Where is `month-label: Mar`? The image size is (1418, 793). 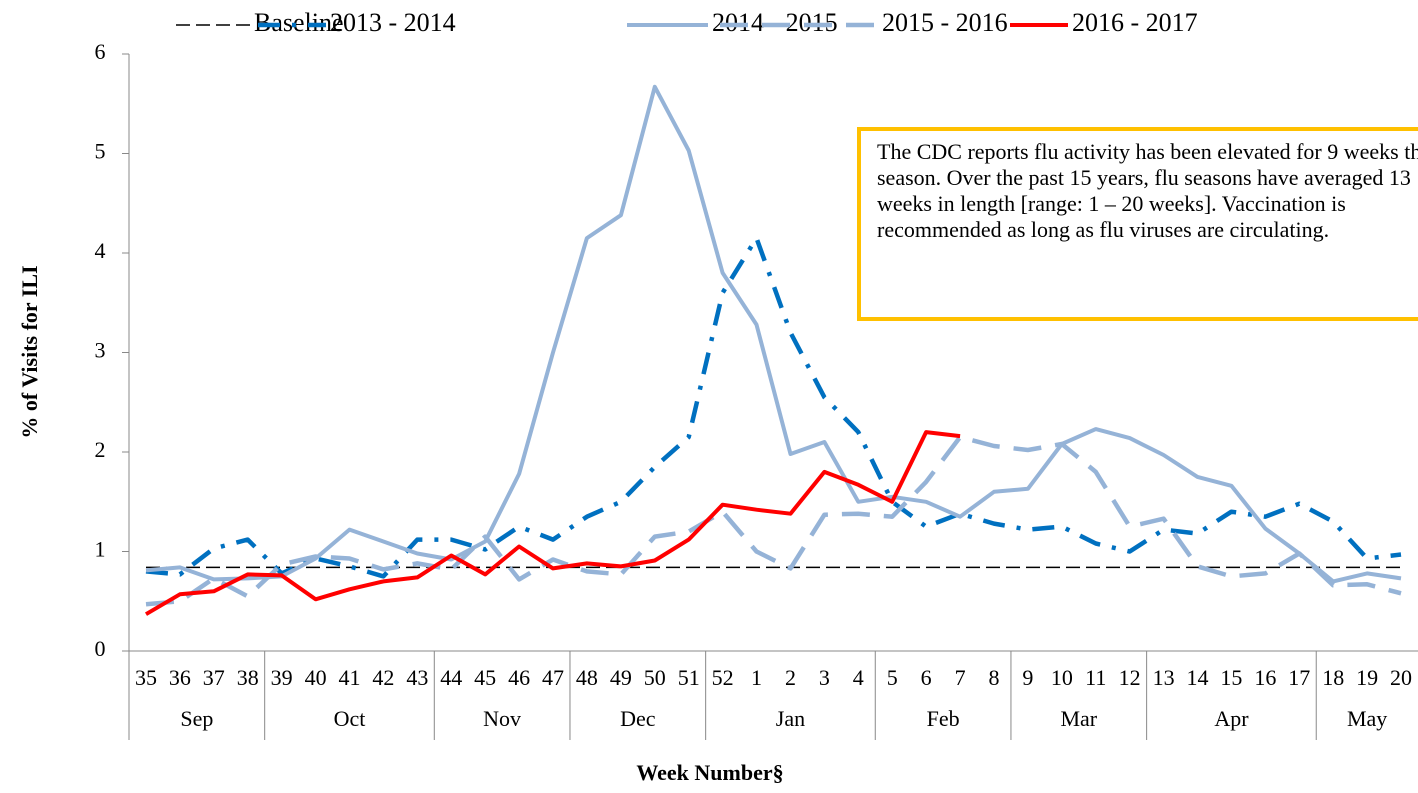
month-label: Mar is located at coordinates (1078, 718).